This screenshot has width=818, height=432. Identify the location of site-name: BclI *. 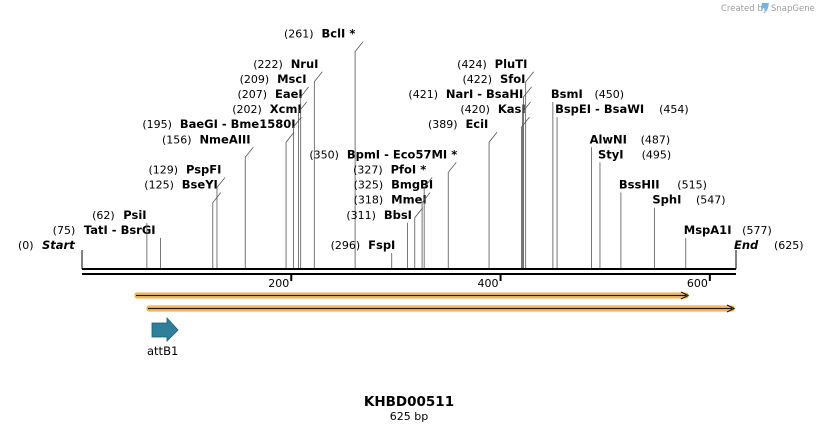
(339, 34).